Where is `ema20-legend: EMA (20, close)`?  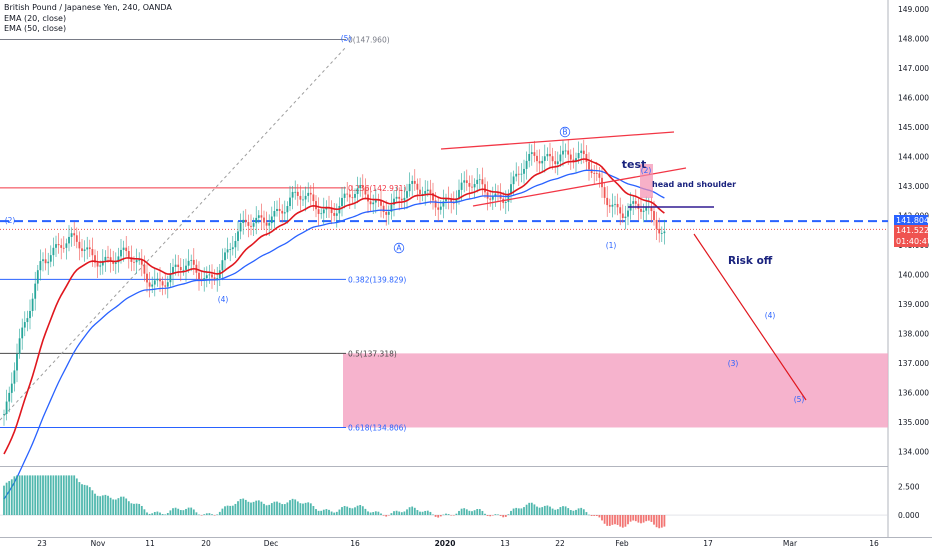
ema20-legend: EMA (20, close) is located at coordinates (35, 18).